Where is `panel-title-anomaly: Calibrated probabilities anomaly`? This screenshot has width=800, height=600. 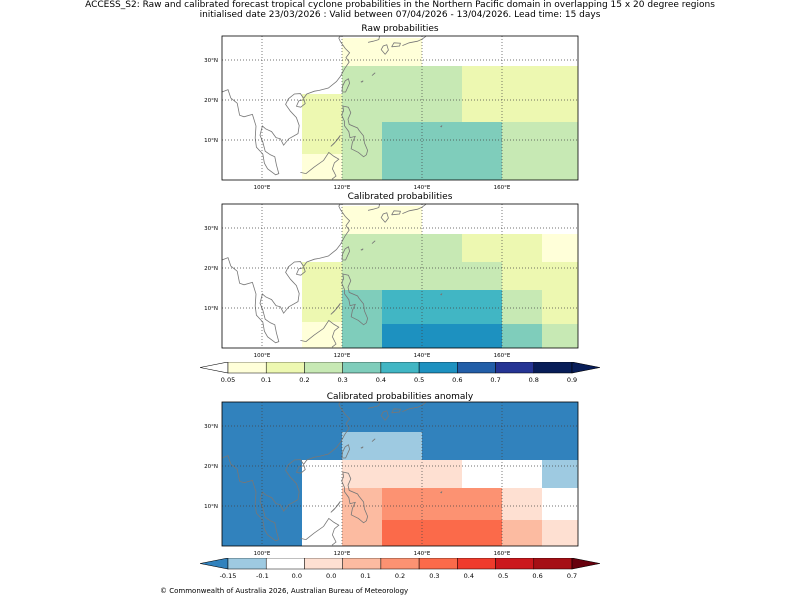
panel-title-anomaly: Calibrated probabilities anomaly is located at coordinates (400, 397).